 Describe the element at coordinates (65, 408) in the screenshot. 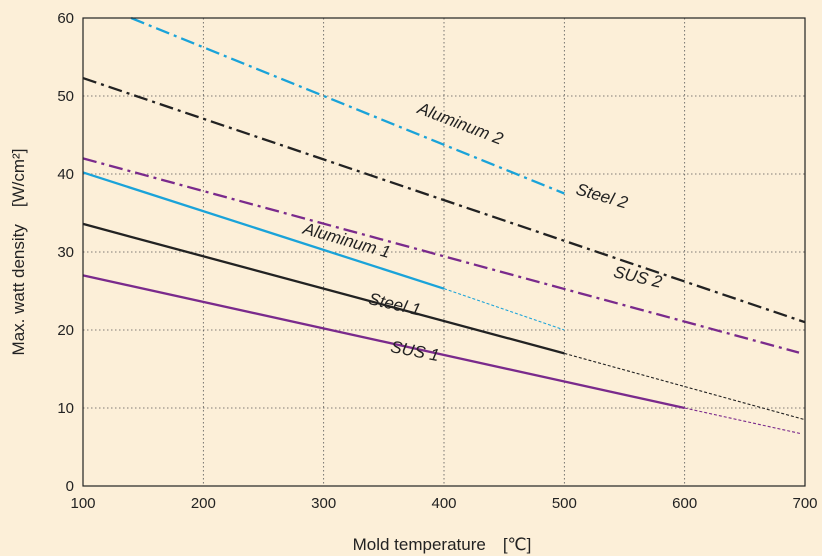

I see `y-tick-label: 10` at that location.